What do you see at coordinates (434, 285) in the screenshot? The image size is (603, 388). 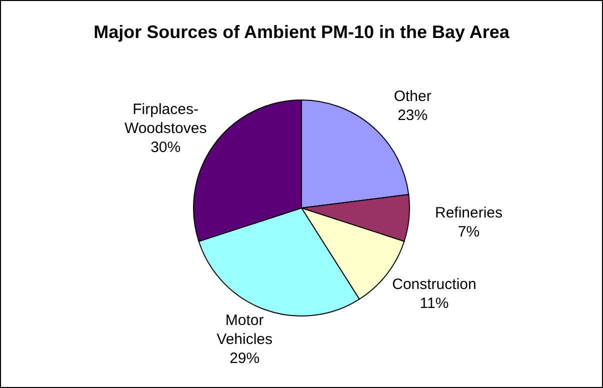 I see `slice-label: Construction` at bounding box center [434, 285].